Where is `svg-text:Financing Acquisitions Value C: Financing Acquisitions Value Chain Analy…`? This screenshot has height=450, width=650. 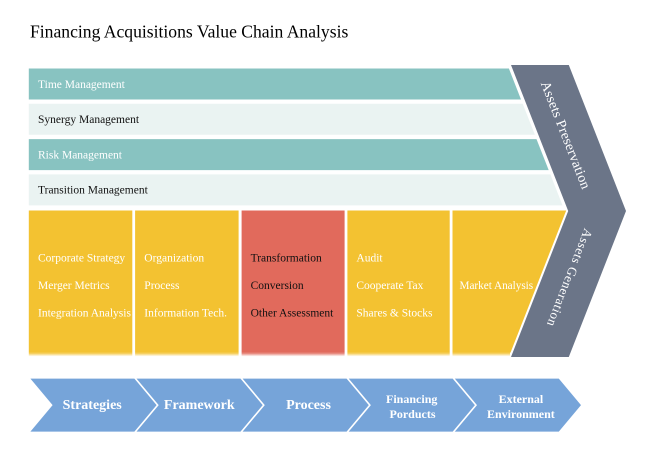
svg-text:Financing Acquisitions Value C: Financing Acquisitions Value Chain Analy… is located at coordinates (189, 32).